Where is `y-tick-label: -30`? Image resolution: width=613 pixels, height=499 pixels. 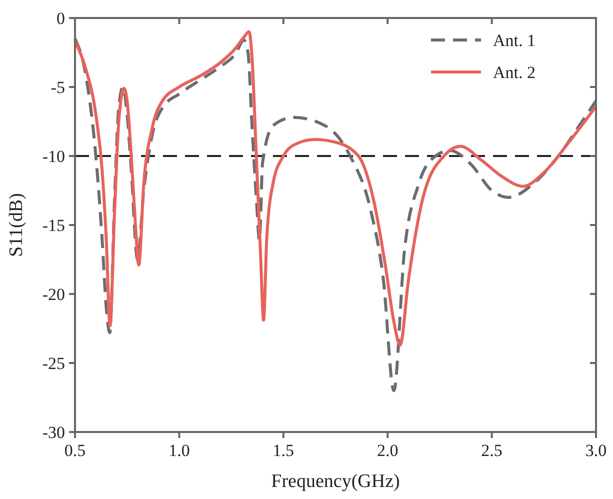
y-tick-label: -30 is located at coordinates (53, 432).